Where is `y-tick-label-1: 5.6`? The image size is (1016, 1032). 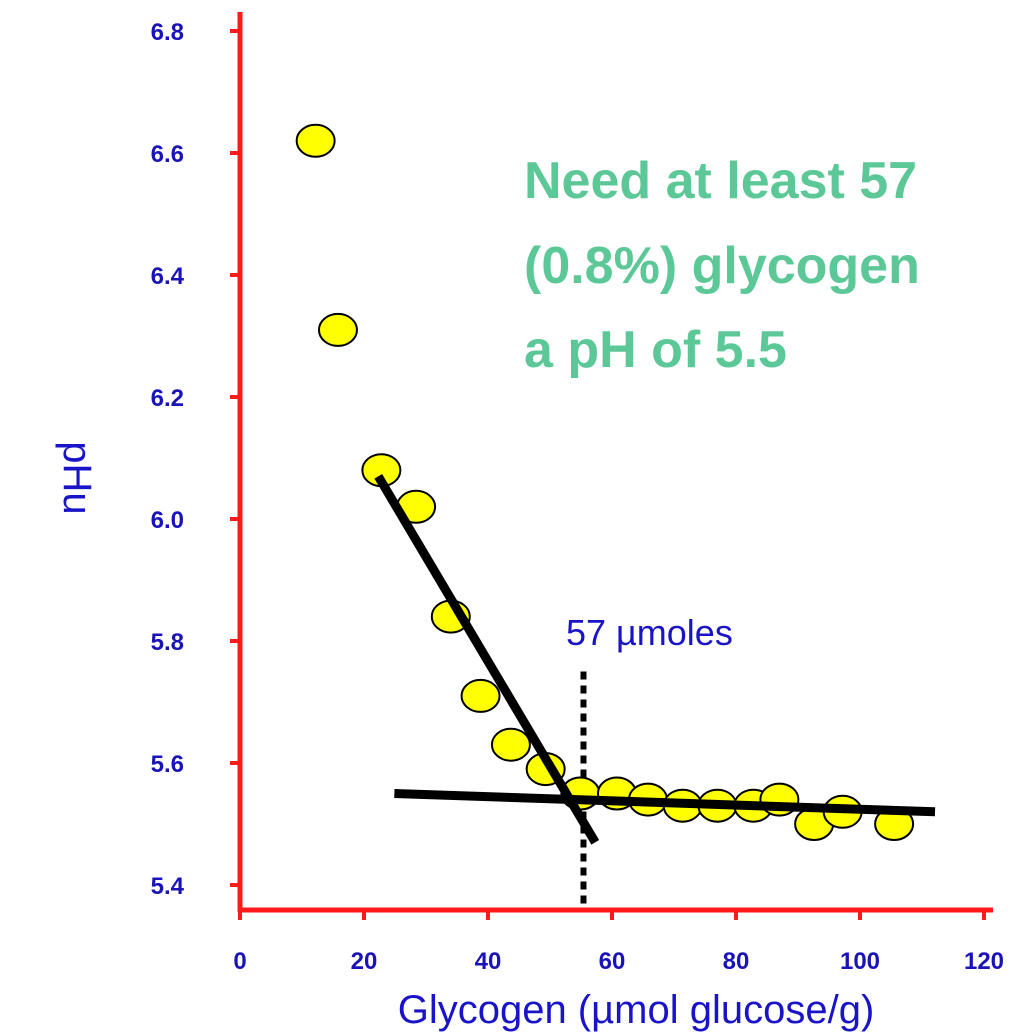
y-tick-label-1: 5.6 is located at coordinates (167, 764).